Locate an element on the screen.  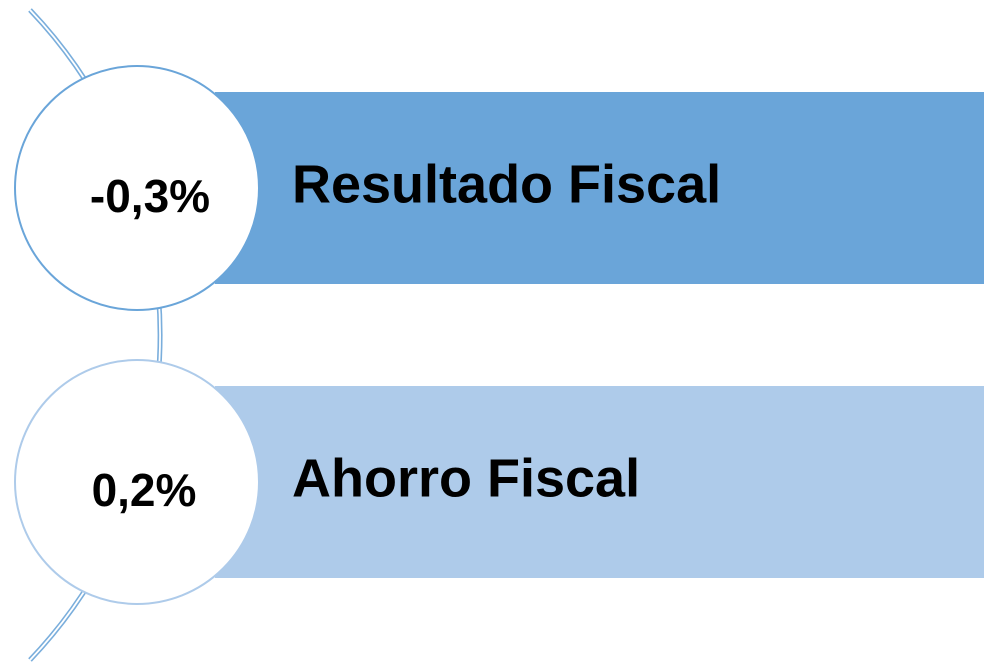
item-label: Ahorro Fiscal is located at coordinates (466, 478).